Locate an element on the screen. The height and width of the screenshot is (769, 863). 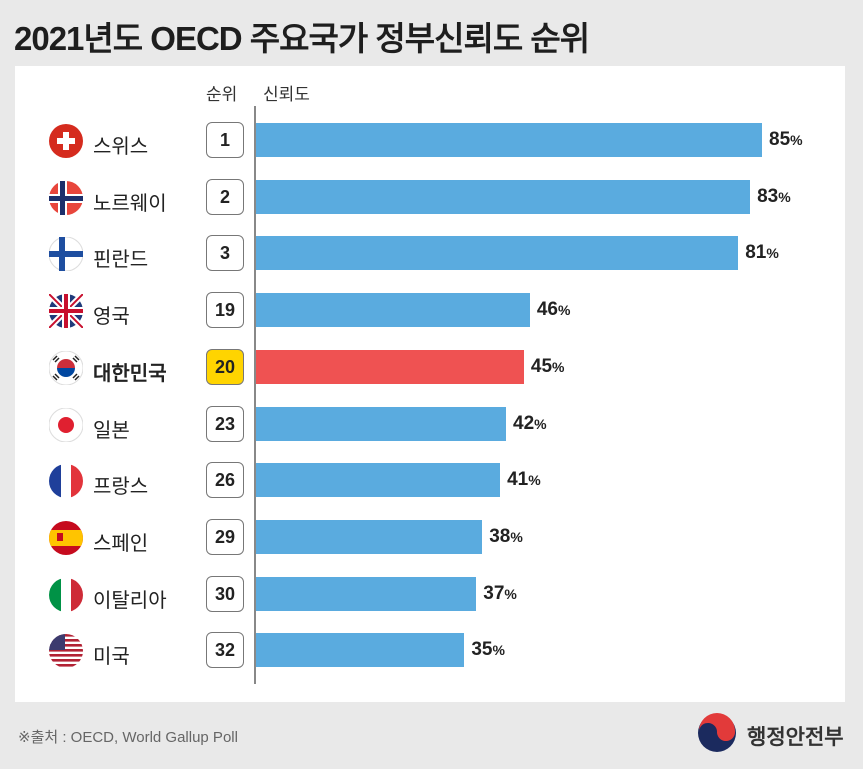
country-label: 프랑스 is located at coordinates (121, 487).